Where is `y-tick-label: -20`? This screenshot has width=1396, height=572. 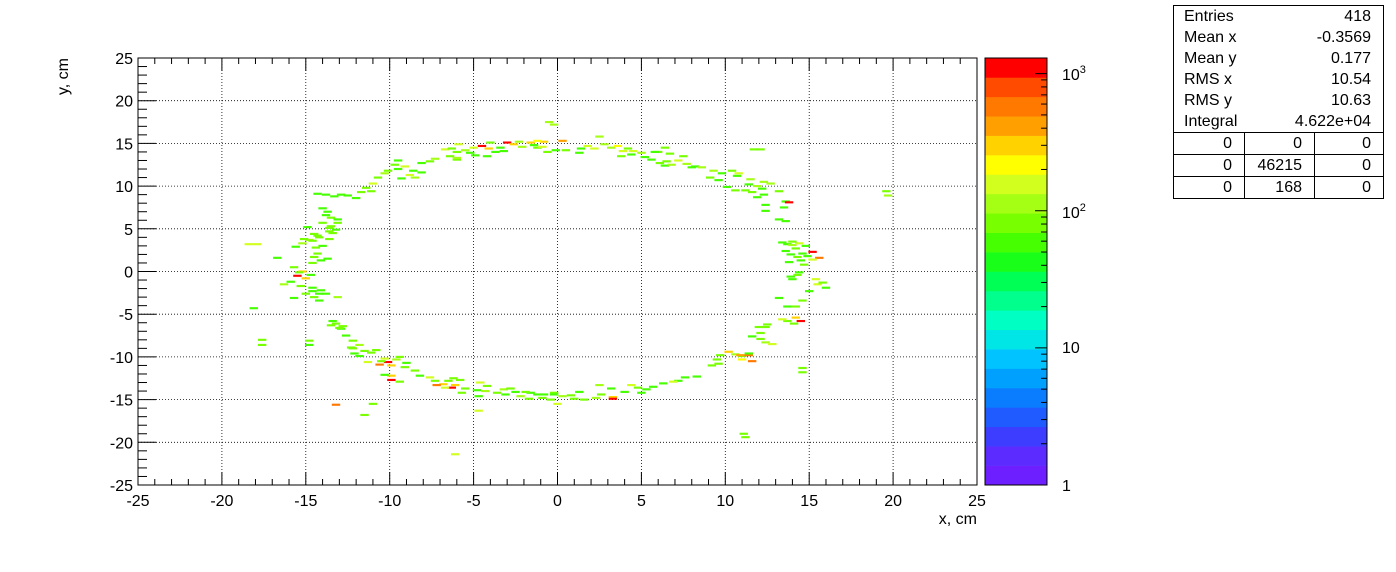
y-tick-label: -20 is located at coordinates (121, 443).